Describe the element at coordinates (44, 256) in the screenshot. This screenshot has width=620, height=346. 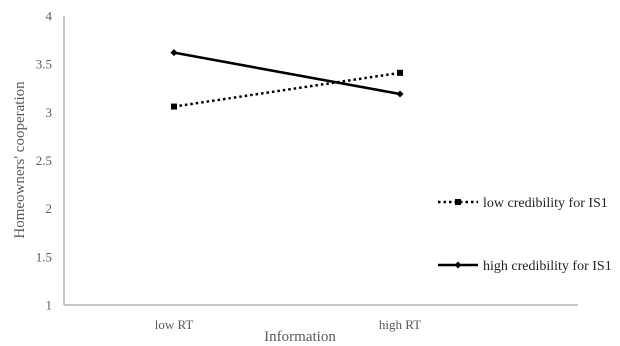
I see `y-tick-label: 1.5` at that location.